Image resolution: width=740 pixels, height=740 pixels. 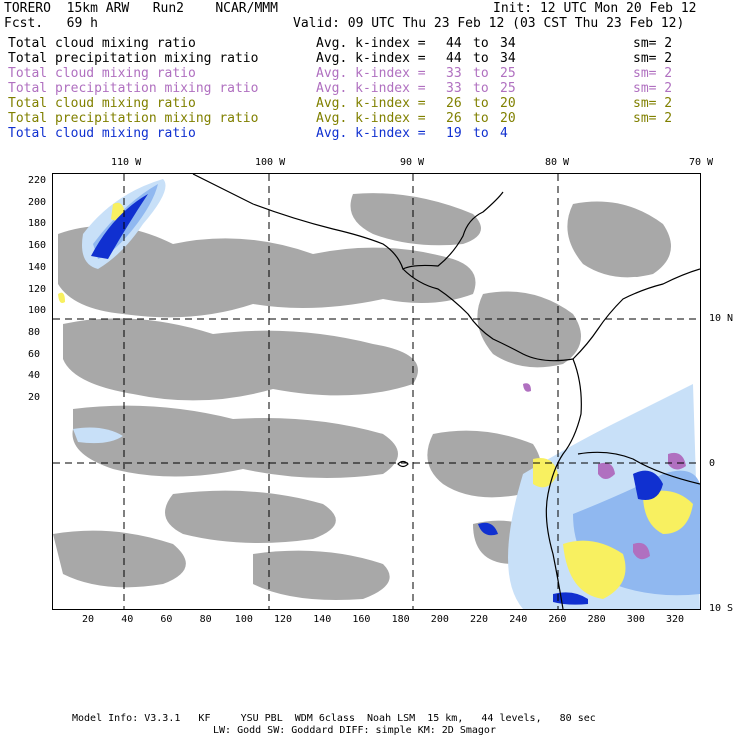 I want to click on x-tick-label: 240, so click(x=518, y=619).